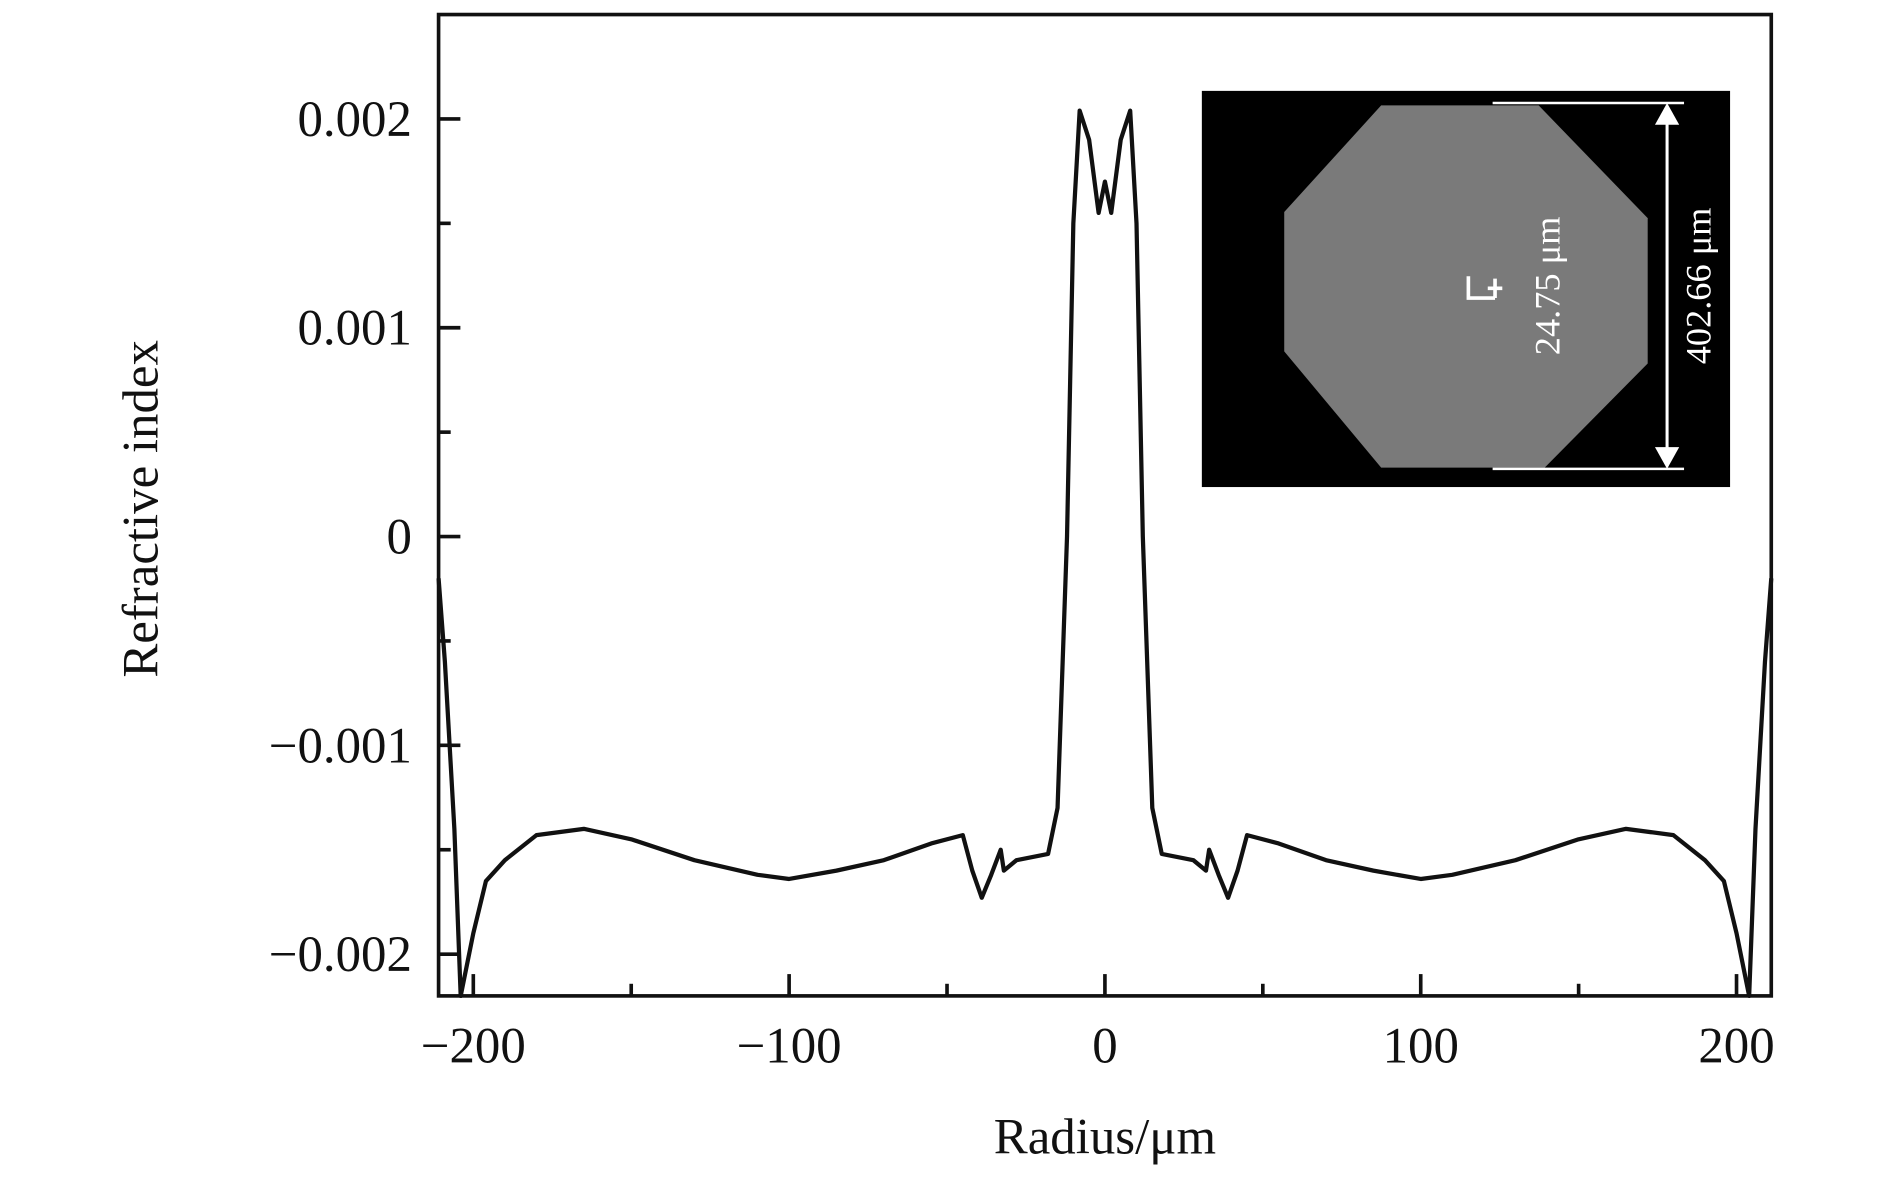 The image size is (1890, 1182). I want to click on x-axis-title: Radius/μm, so click(1105, 1137).